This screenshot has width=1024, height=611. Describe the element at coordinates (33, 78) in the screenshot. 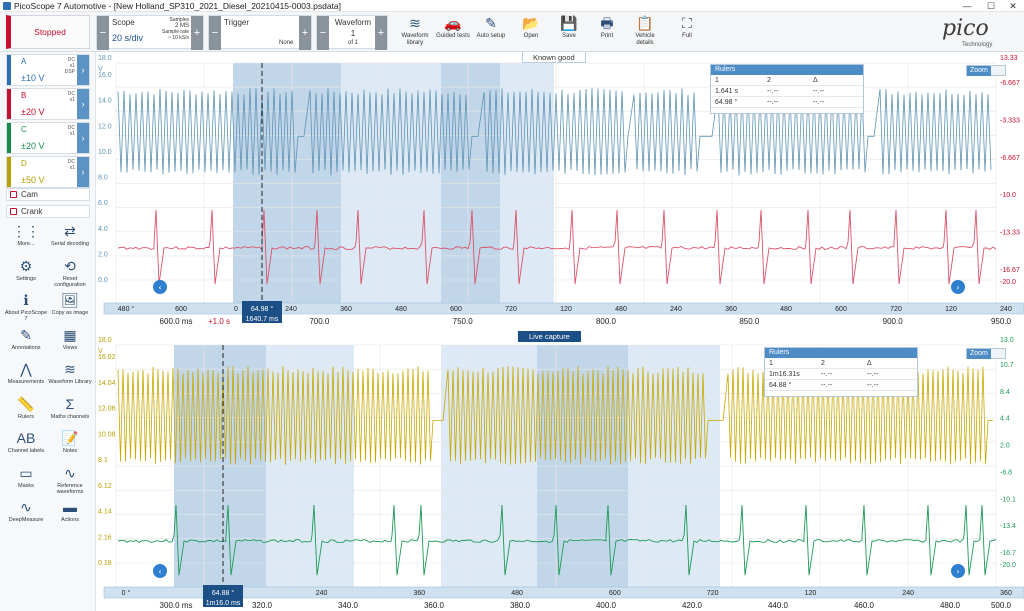

I see `channel-range: ±10 V` at that location.